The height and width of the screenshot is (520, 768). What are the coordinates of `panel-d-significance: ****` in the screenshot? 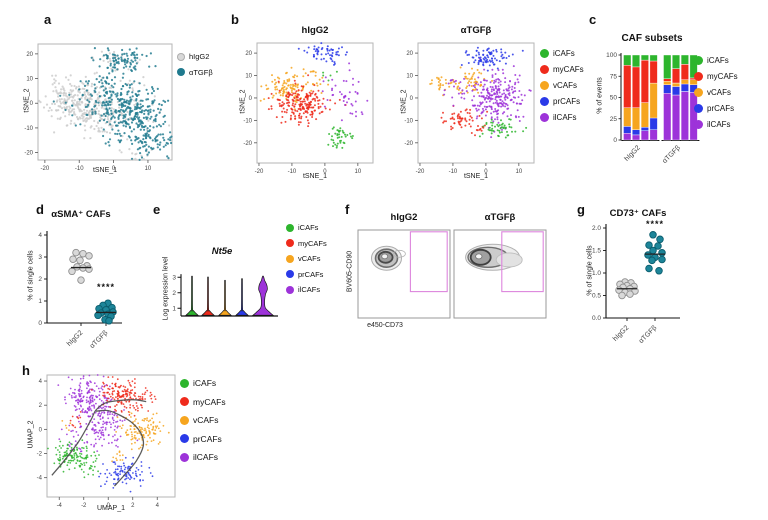 It's located at (105, 287).